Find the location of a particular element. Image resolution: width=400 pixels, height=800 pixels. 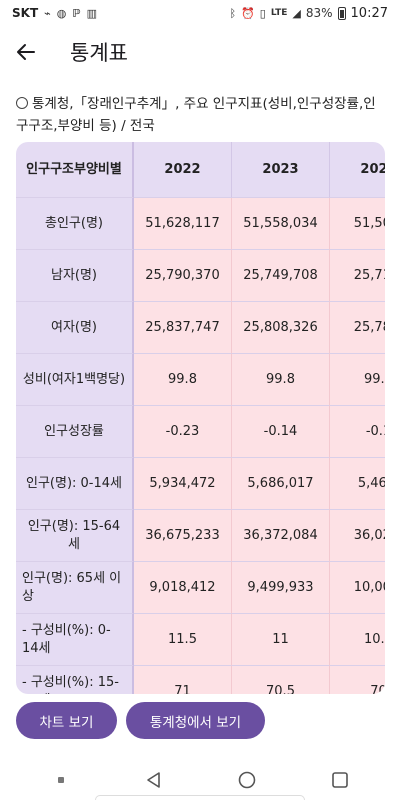

radio-circle-icon is located at coordinates (22, 103).